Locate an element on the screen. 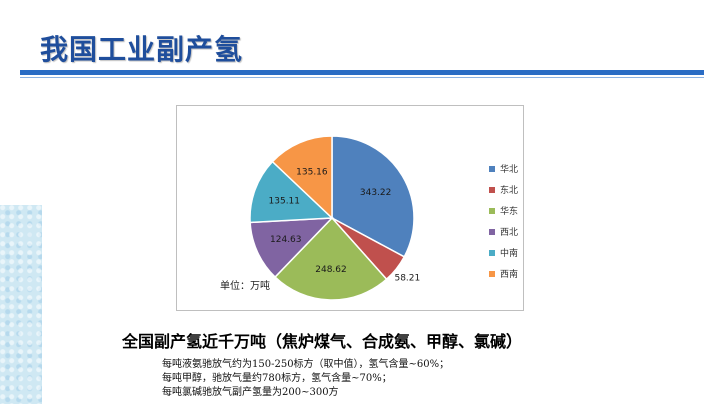 Image resolution: width=720 pixels, height=404 pixels. pie-data-label-4: 135.11 is located at coordinates (285, 201).